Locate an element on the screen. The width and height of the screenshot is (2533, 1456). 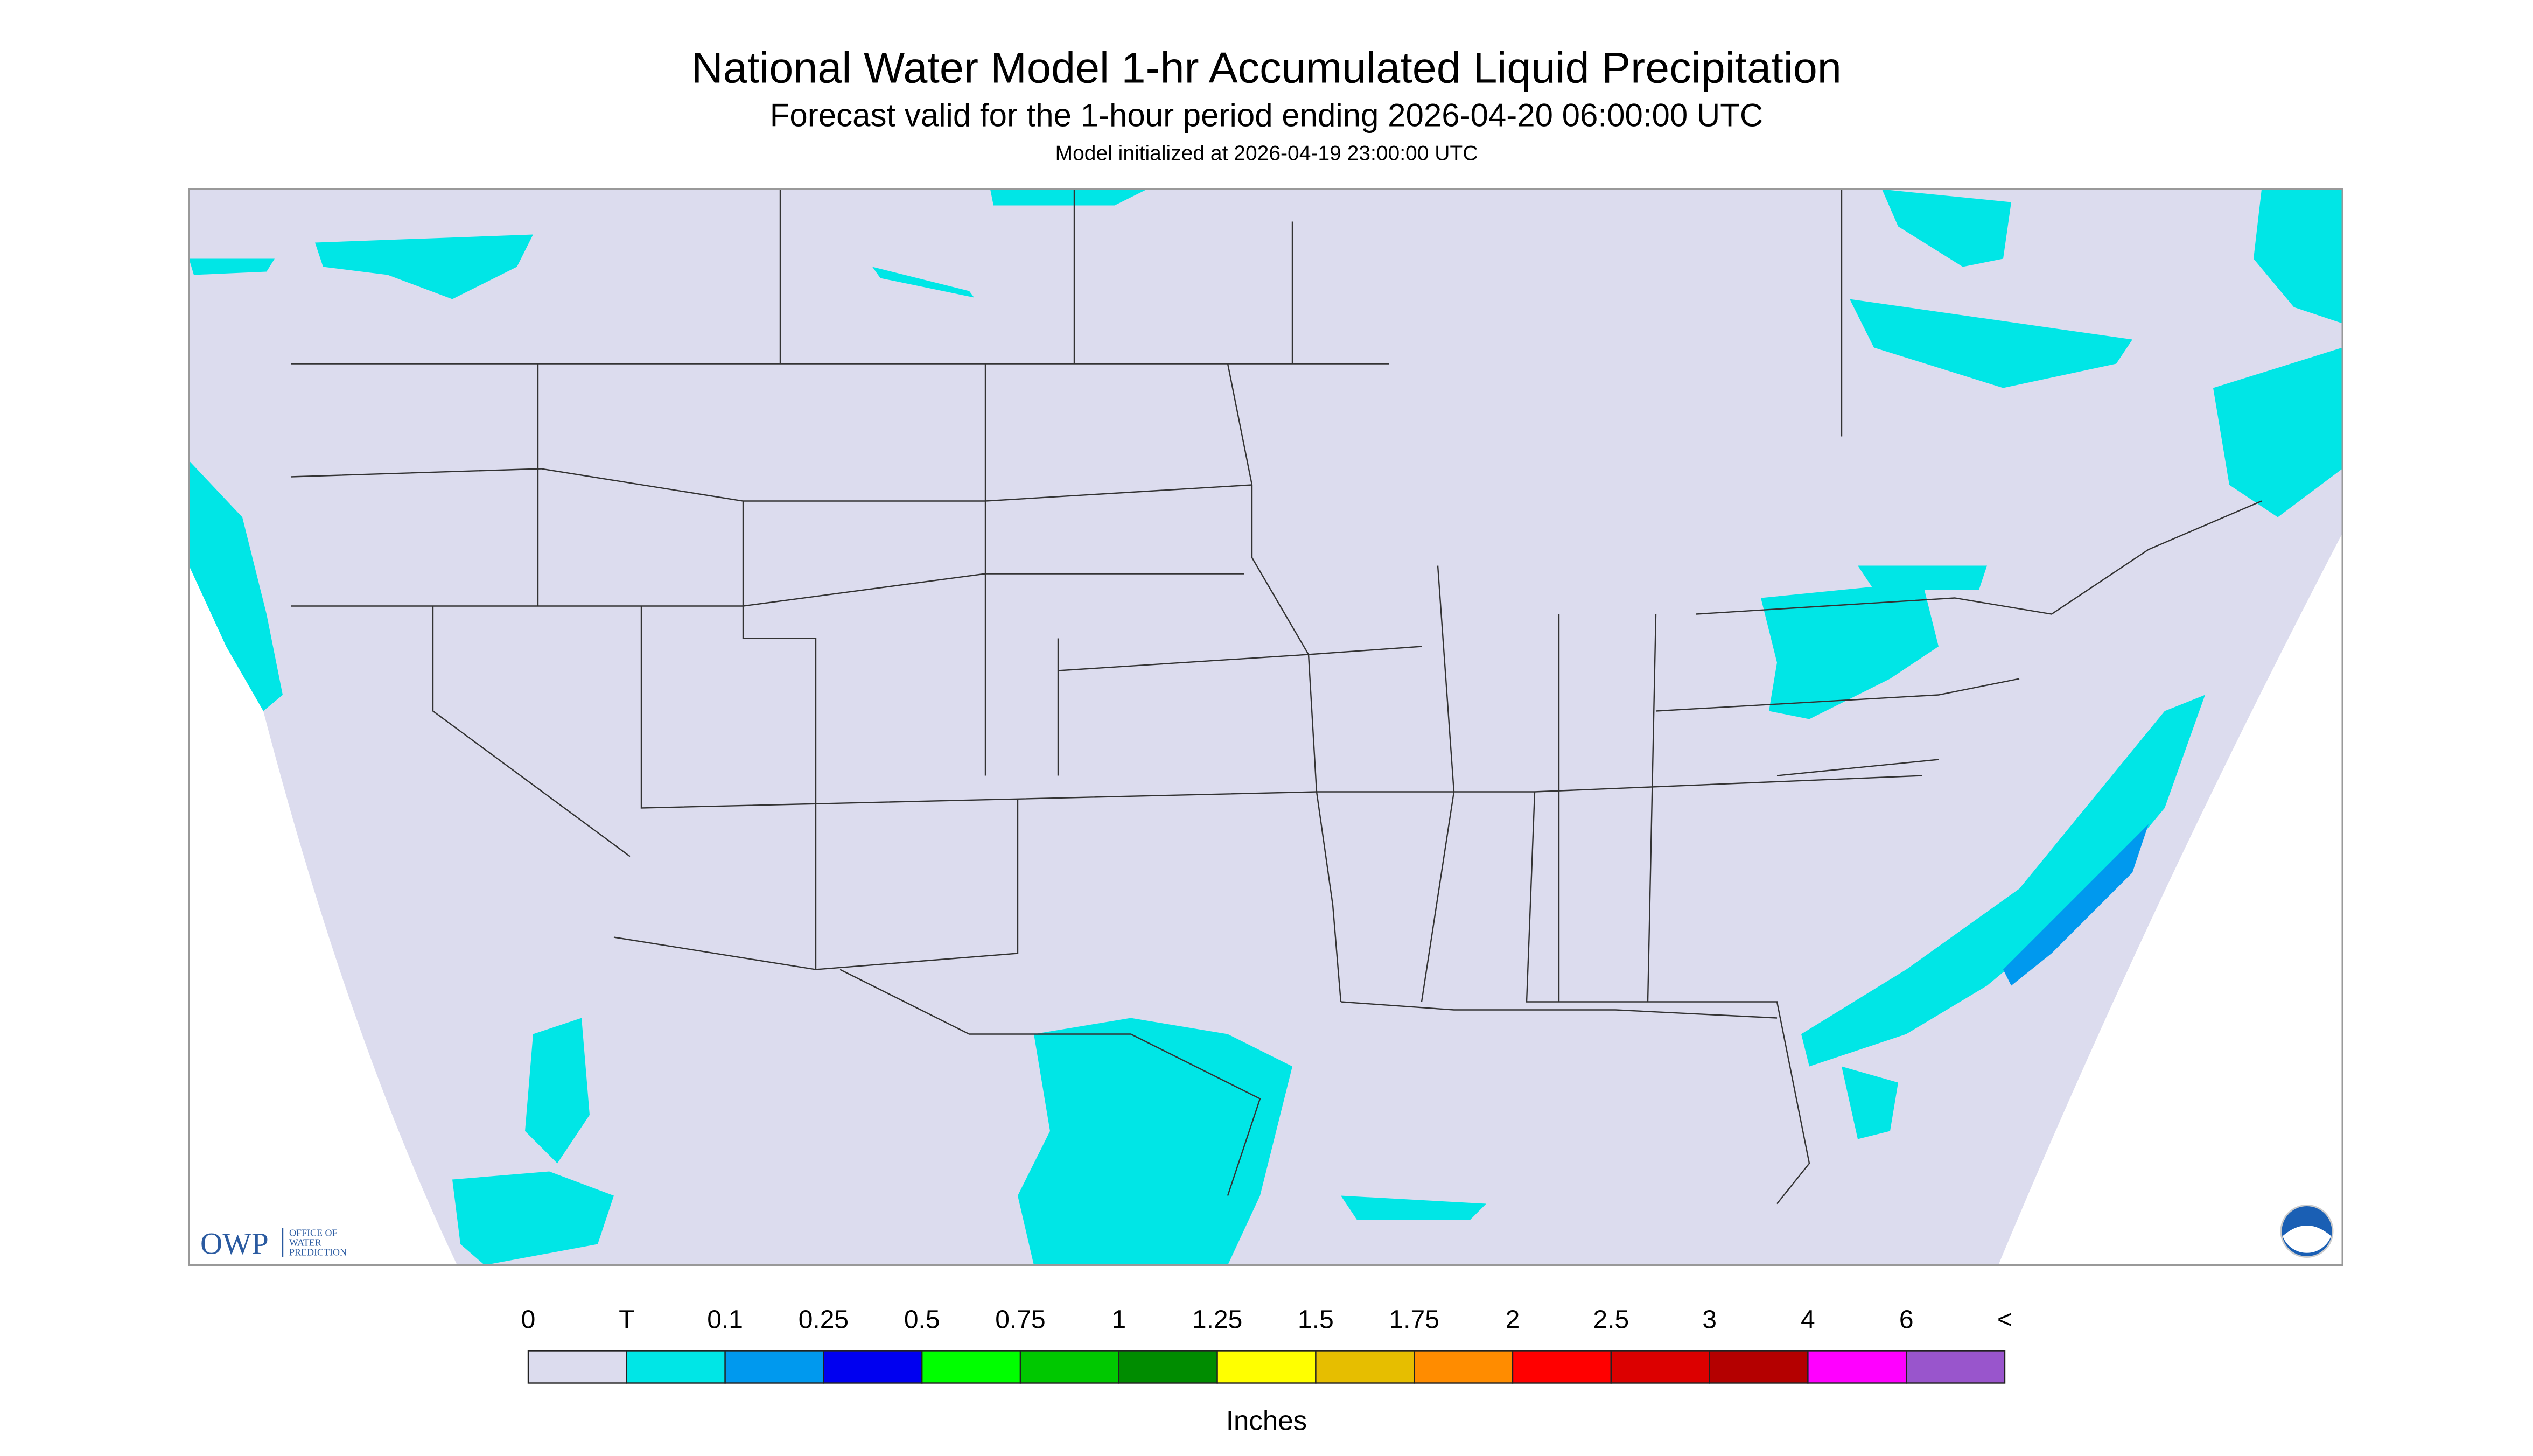
logo-name: OWP is located at coordinates (234, 1244).